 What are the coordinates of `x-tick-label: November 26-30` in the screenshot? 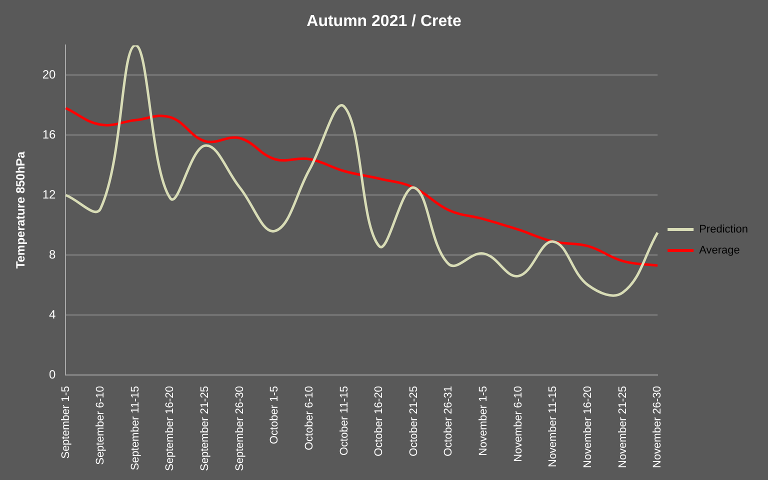 It's located at (658, 427).